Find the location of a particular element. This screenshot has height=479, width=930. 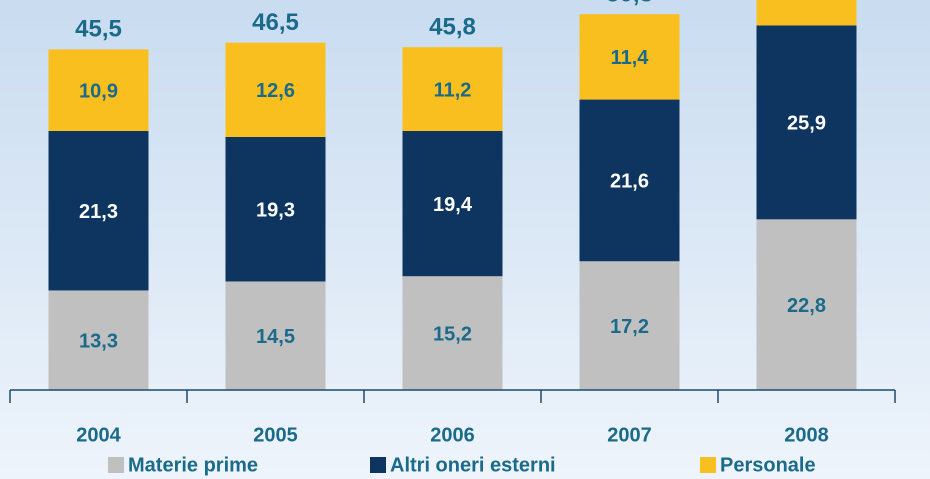

value-label: 21,6 is located at coordinates (629, 182).